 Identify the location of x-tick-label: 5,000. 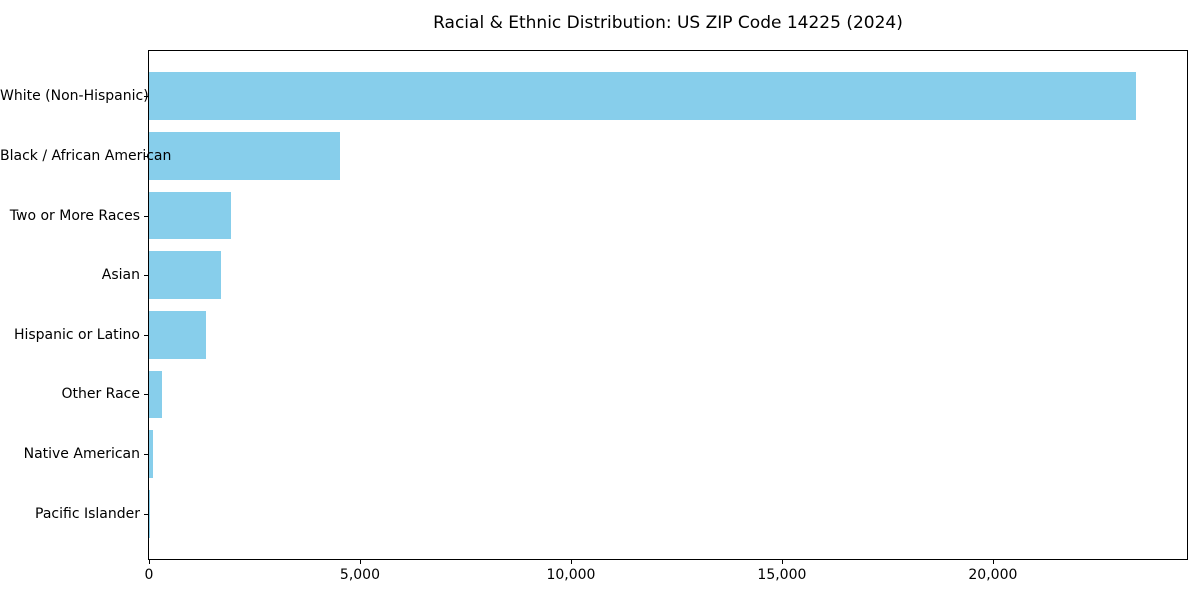
(360, 575).